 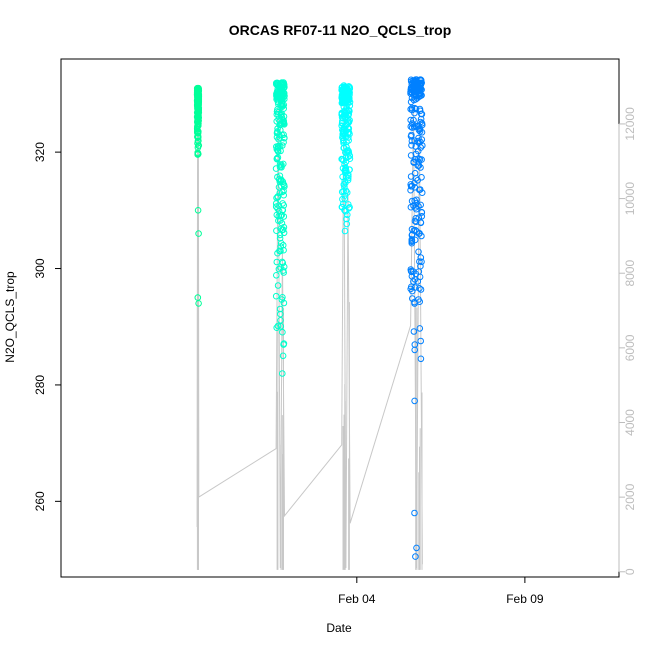 I want to click on y-tick-label: 320, so click(x=40, y=152).